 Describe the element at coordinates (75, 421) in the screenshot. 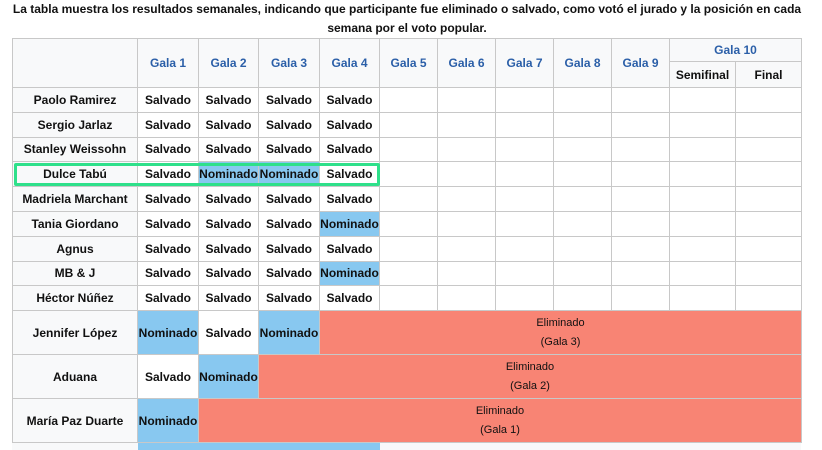

I see `contestant-name: María Paz Duarte` at that location.